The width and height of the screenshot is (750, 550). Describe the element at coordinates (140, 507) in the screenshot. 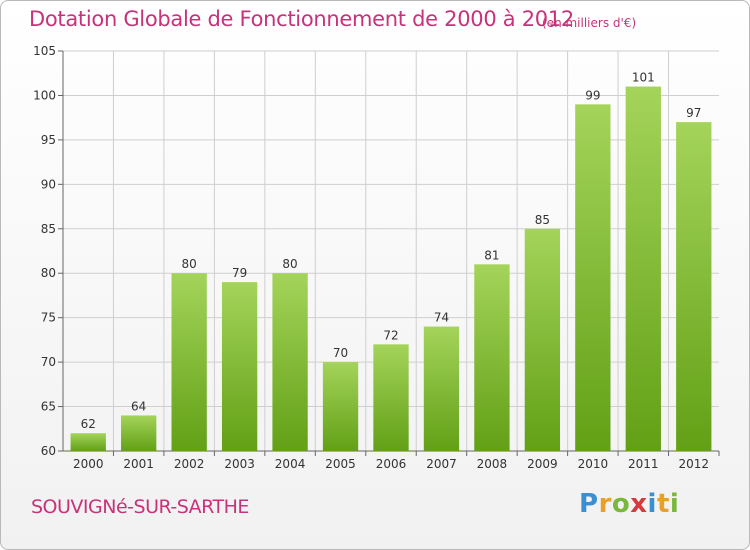

I see `commune-name: SOUVIGNé-SUR-SARTHE` at that location.